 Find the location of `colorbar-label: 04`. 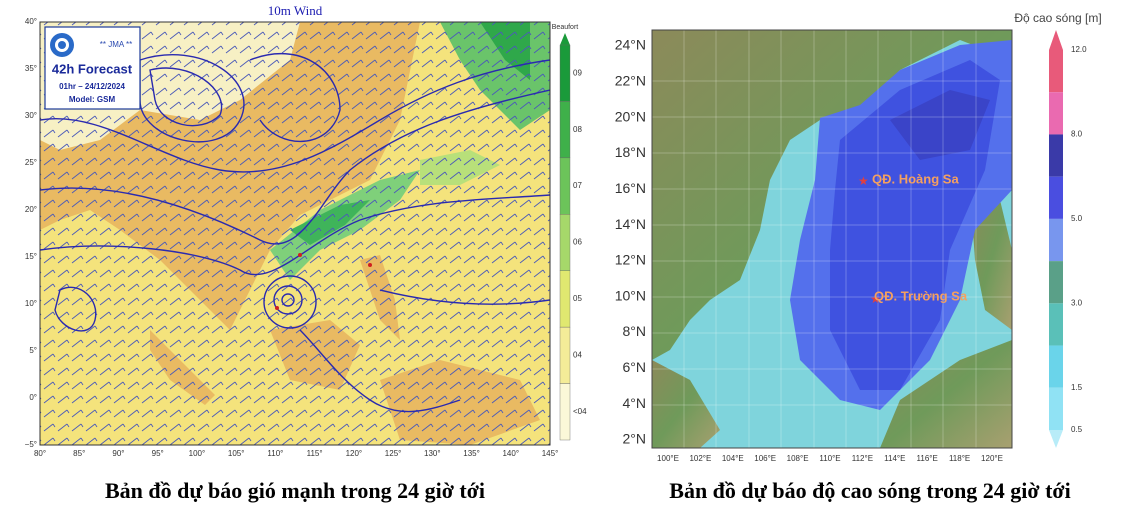

colorbar-label: 04 is located at coordinates (577, 354).